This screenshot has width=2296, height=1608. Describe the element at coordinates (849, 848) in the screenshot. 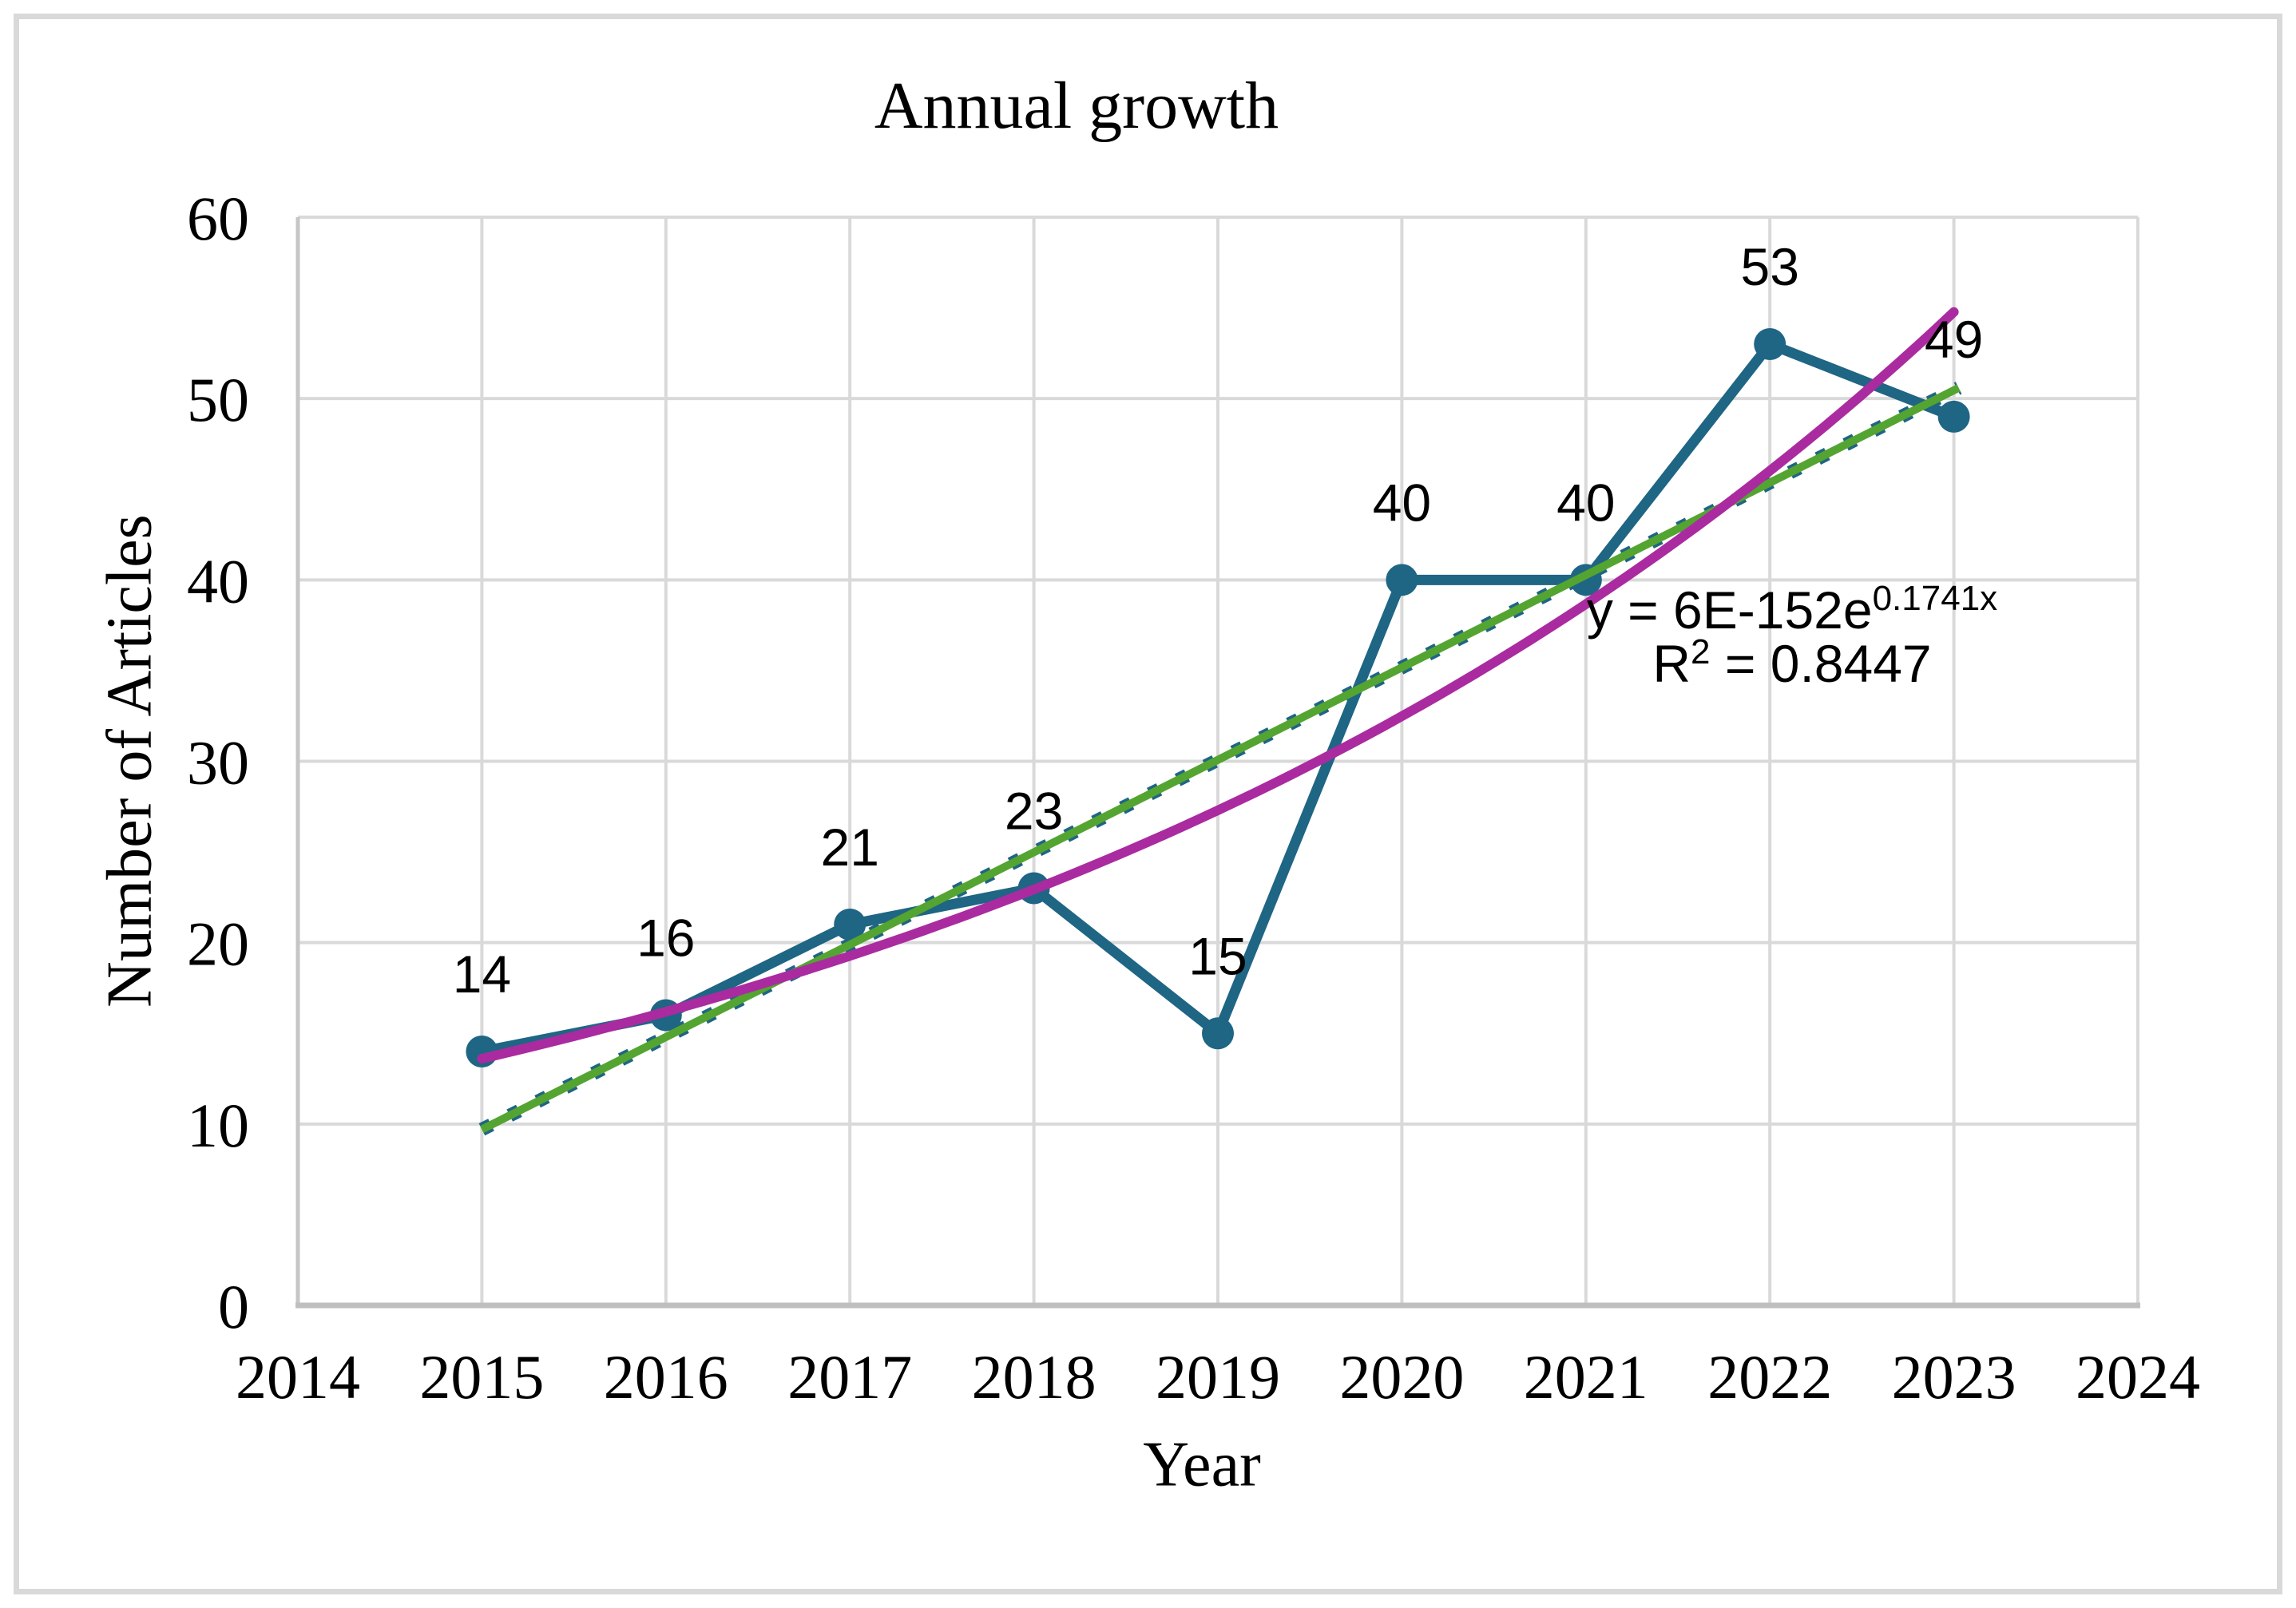

I see `data-label: 21` at that location.